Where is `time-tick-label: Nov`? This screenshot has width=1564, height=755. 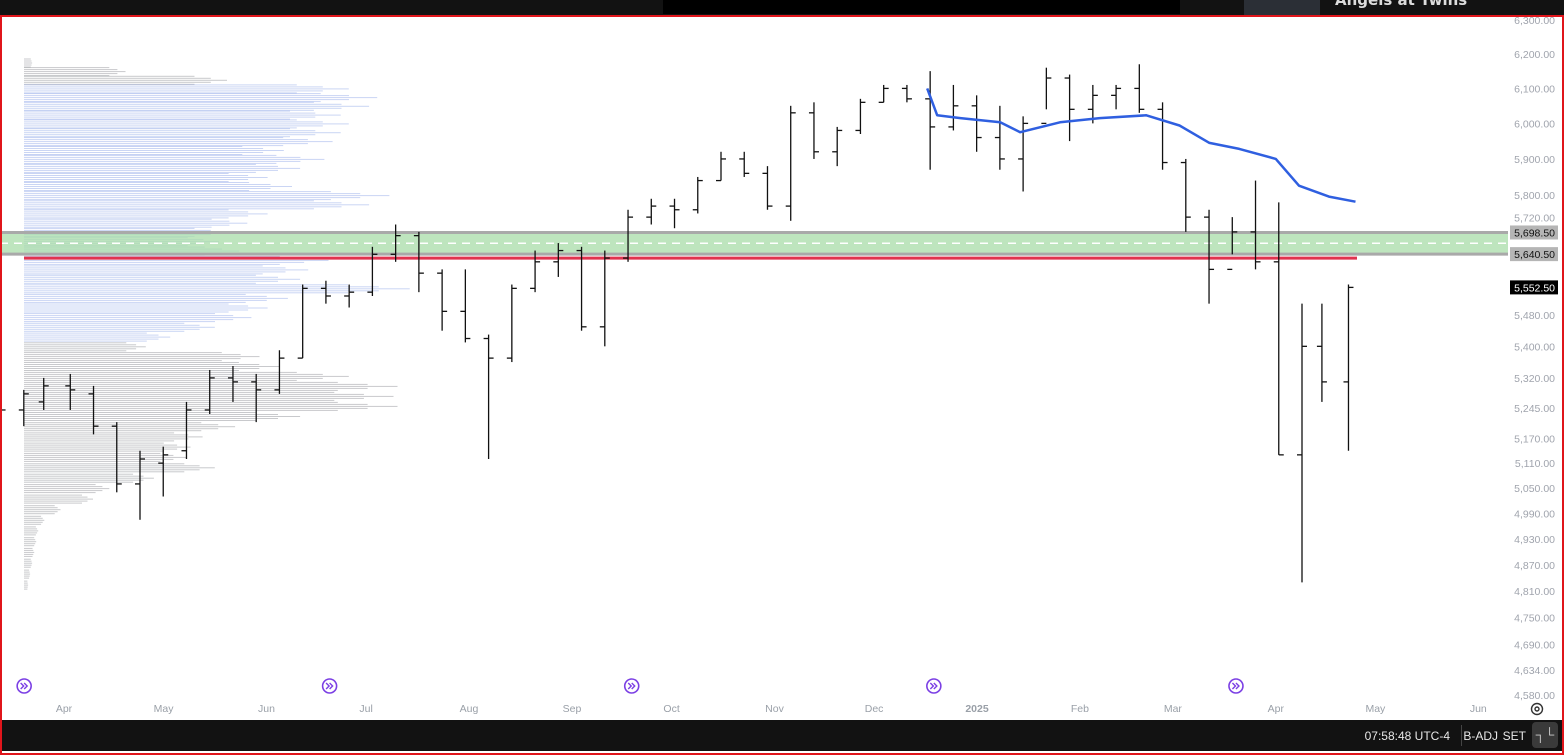 time-tick-label: Nov is located at coordinates (774, 709).